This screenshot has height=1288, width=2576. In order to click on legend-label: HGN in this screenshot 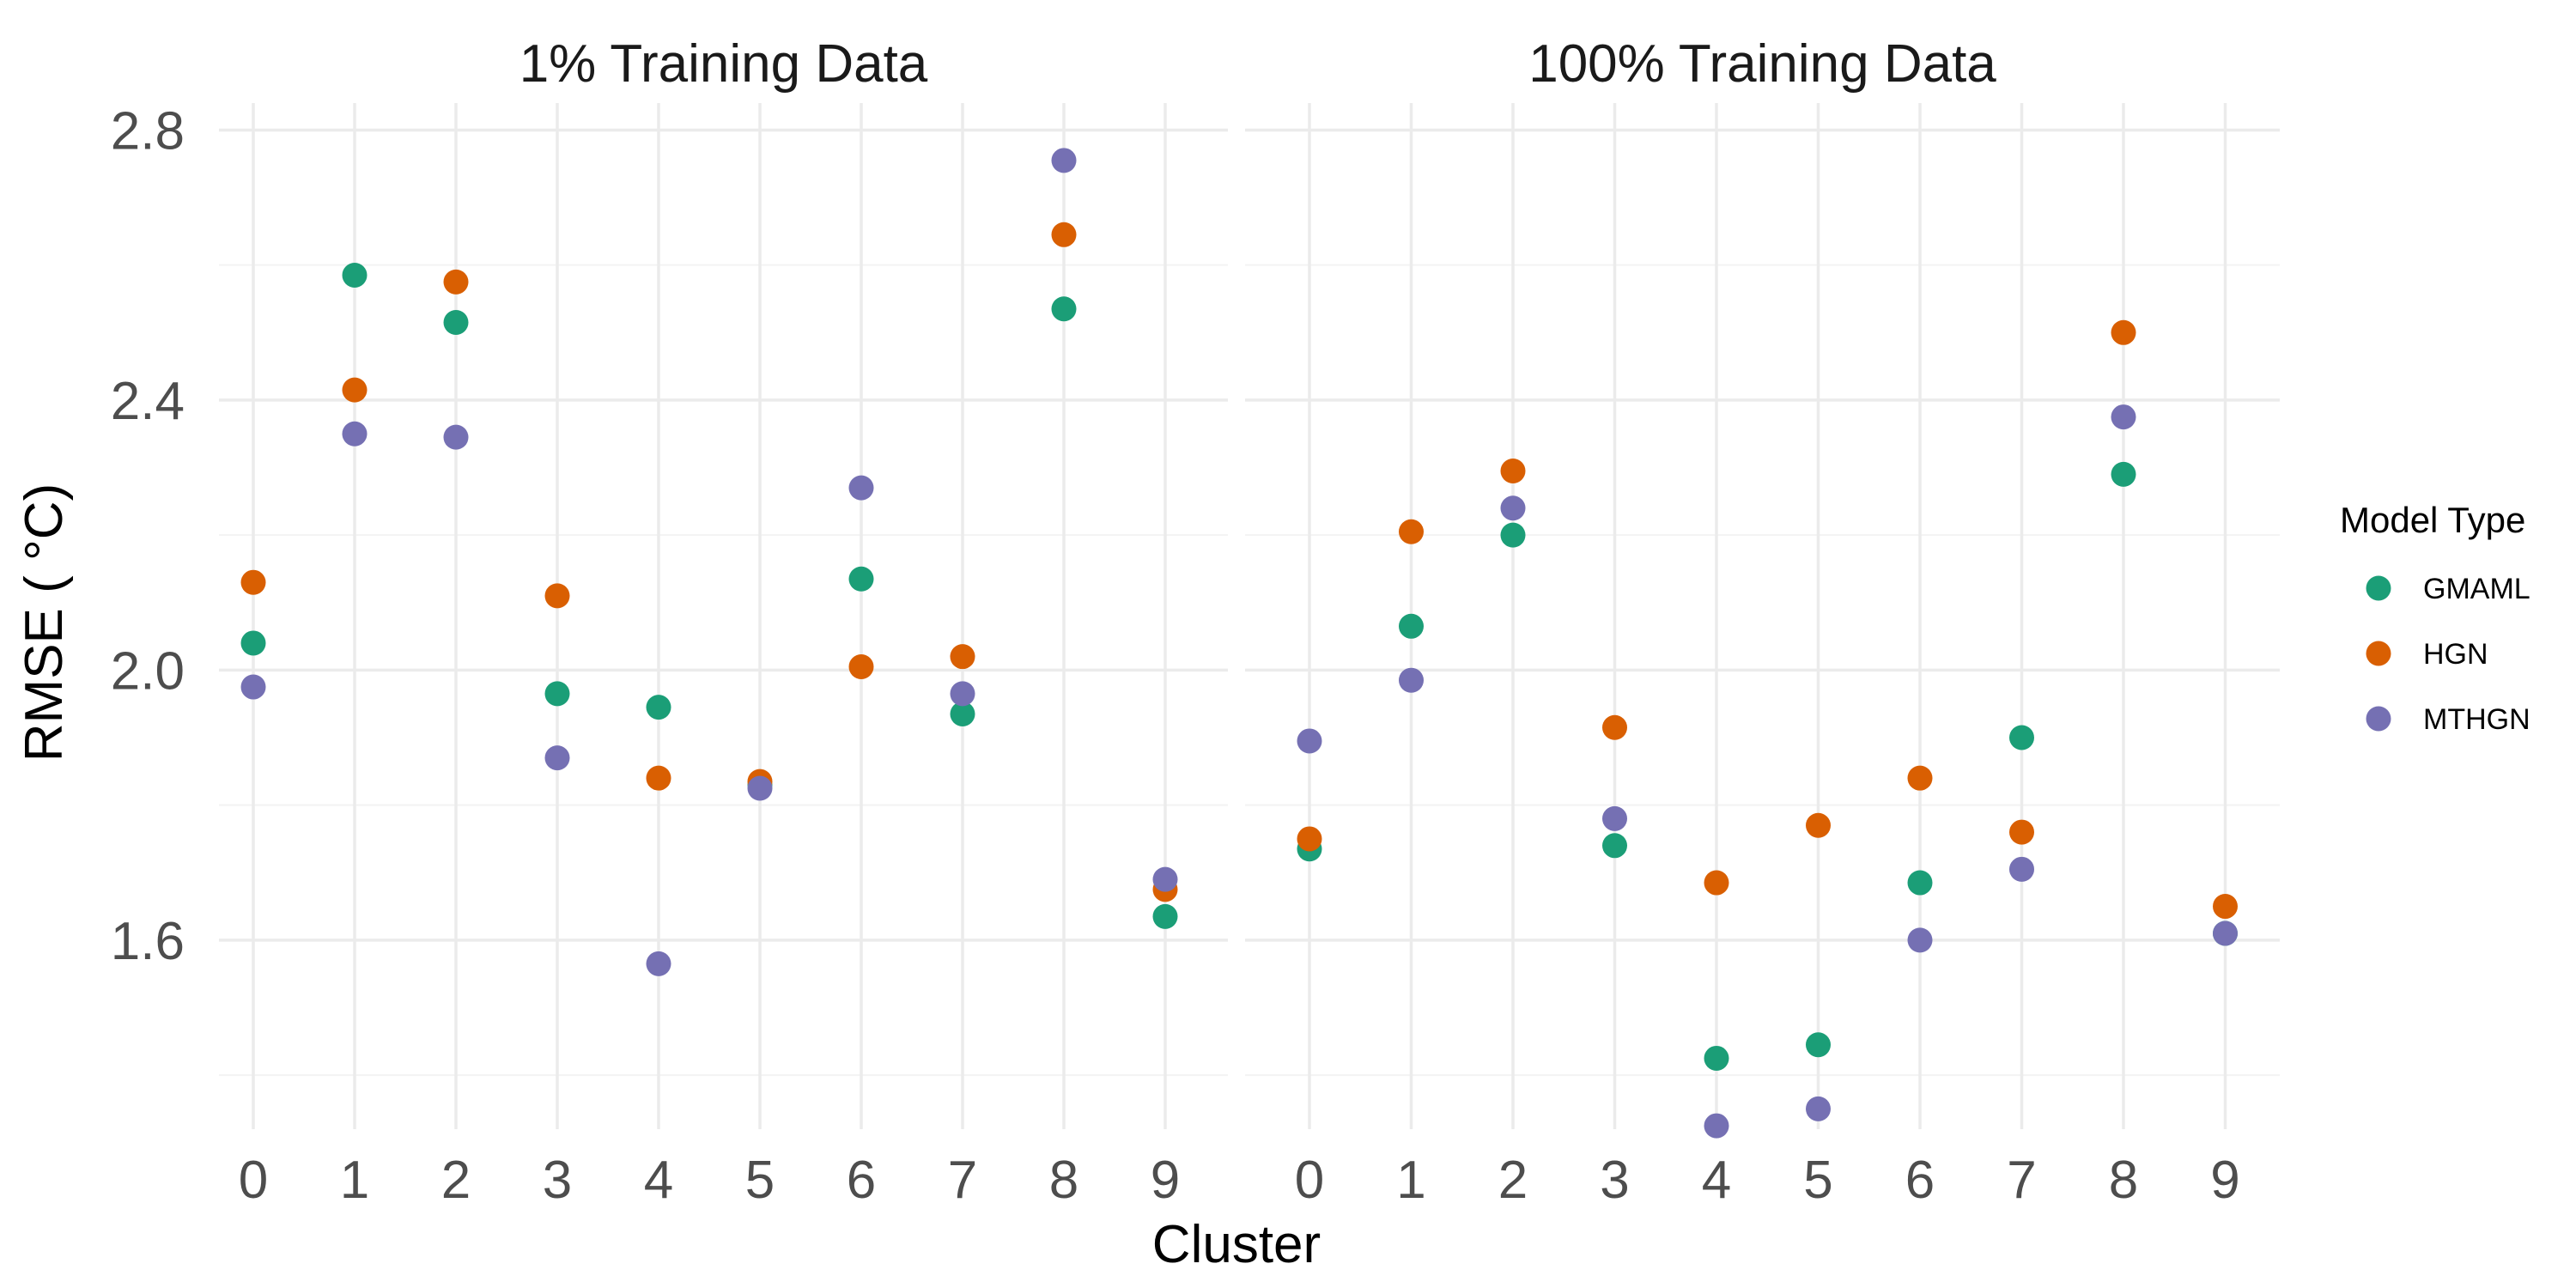, I will do `click(2456, 654)`.